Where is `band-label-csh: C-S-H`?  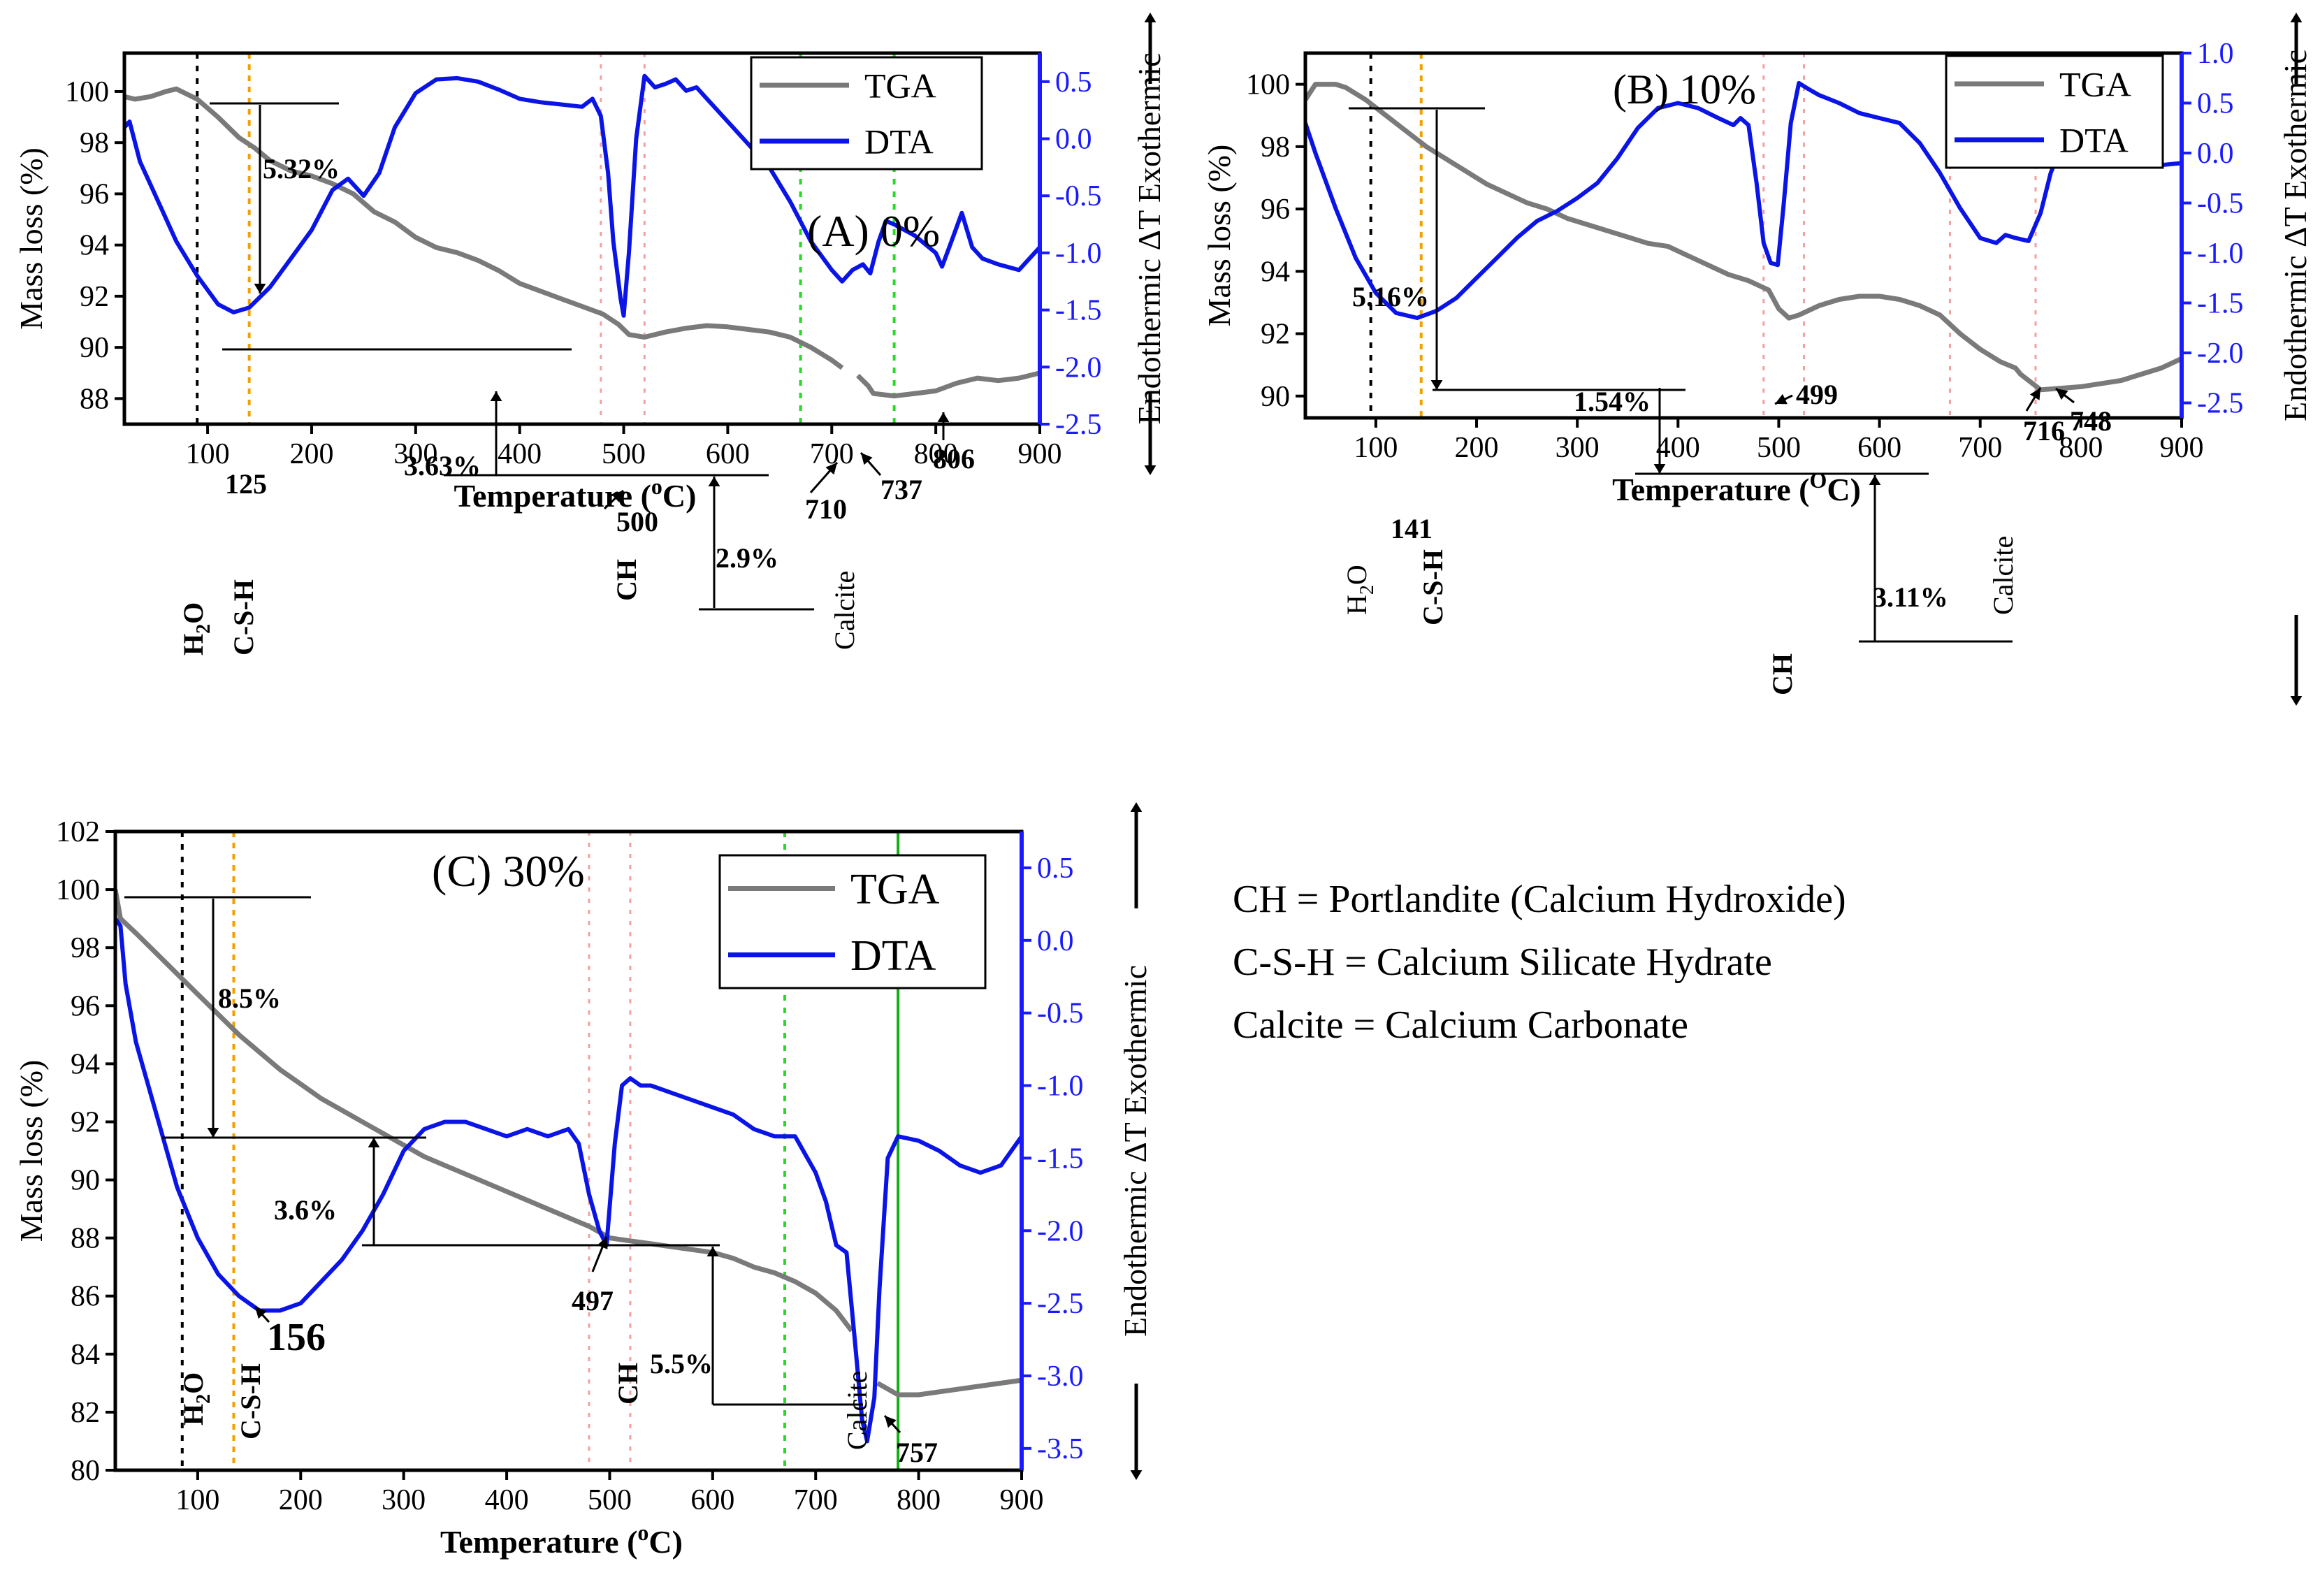 band-label-csh: C-S-H is located at coordinates (250, 1401).